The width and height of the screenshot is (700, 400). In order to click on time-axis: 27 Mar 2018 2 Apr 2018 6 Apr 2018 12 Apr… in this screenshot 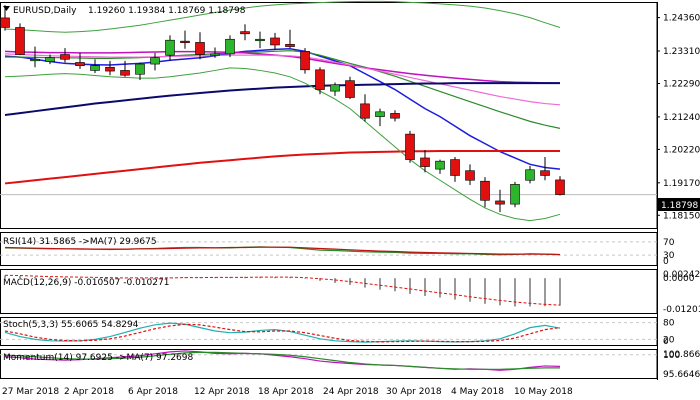, I will do `click(287, 392)`.